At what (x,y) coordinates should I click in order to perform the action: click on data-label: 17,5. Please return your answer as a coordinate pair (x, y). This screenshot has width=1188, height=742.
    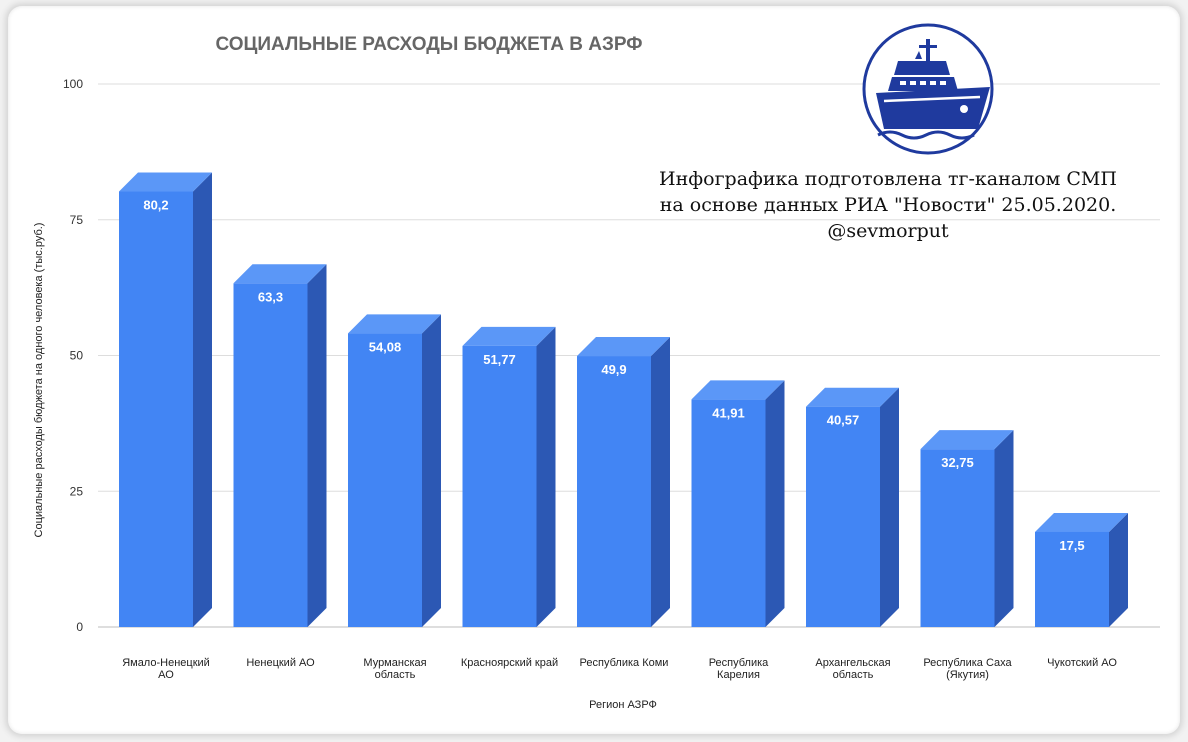
    Looking at the image, I should click on (1071, 545).